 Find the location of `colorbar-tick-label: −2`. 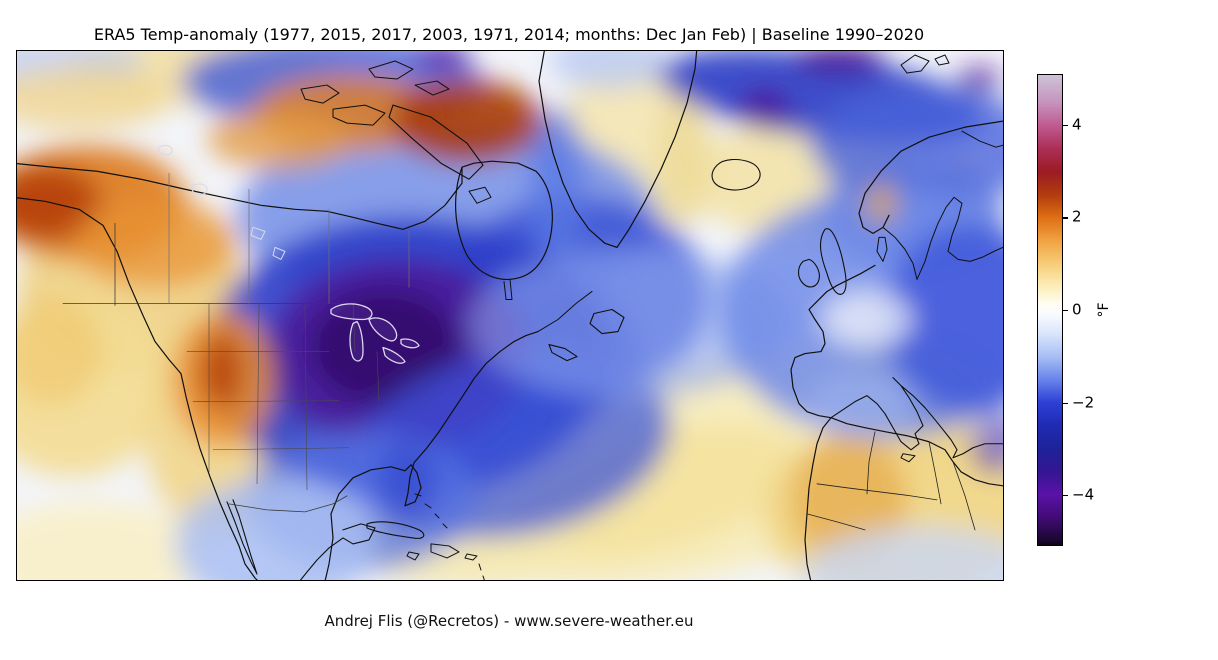

colorbar-tick-label: −2 is located at coordinates (1083, 402).